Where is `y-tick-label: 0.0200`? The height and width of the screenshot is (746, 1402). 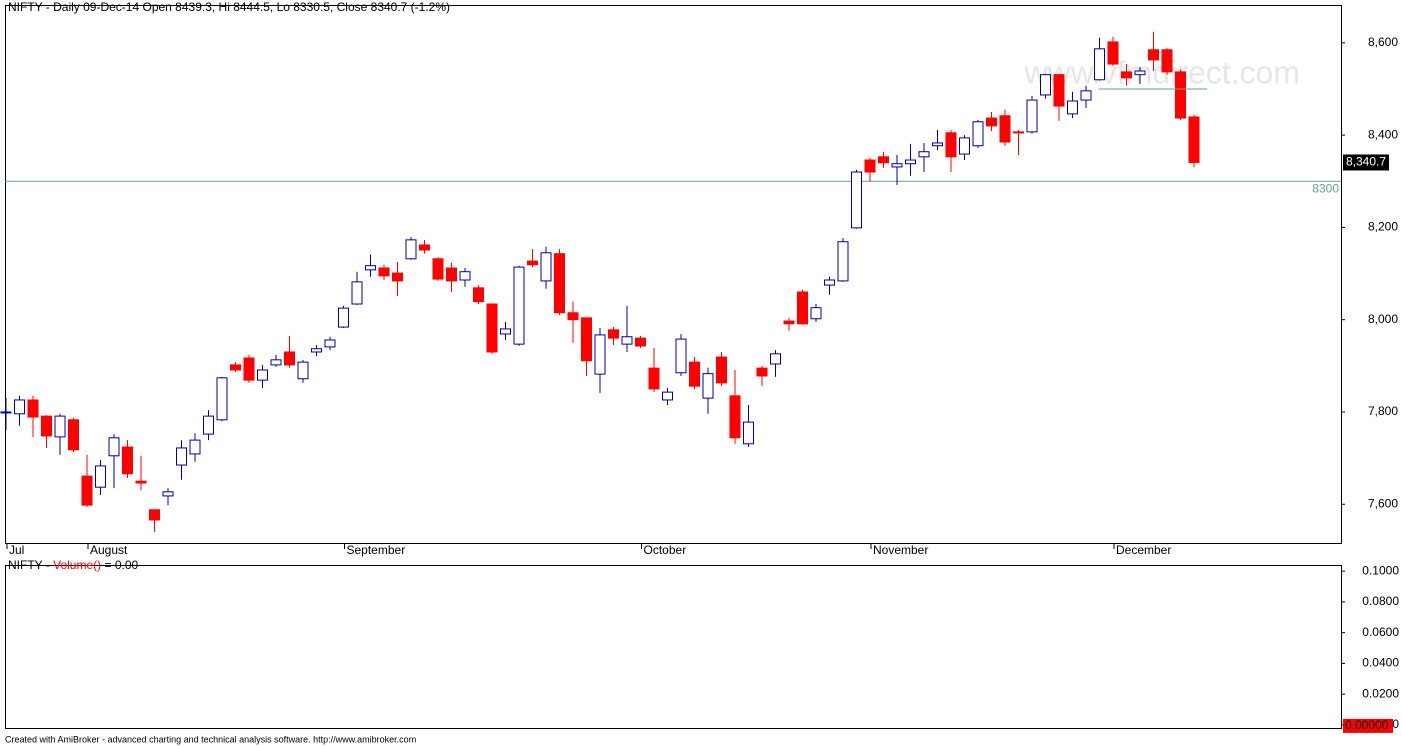
y-tick-label: 0.0200 is located at coordinates (1380, 693).